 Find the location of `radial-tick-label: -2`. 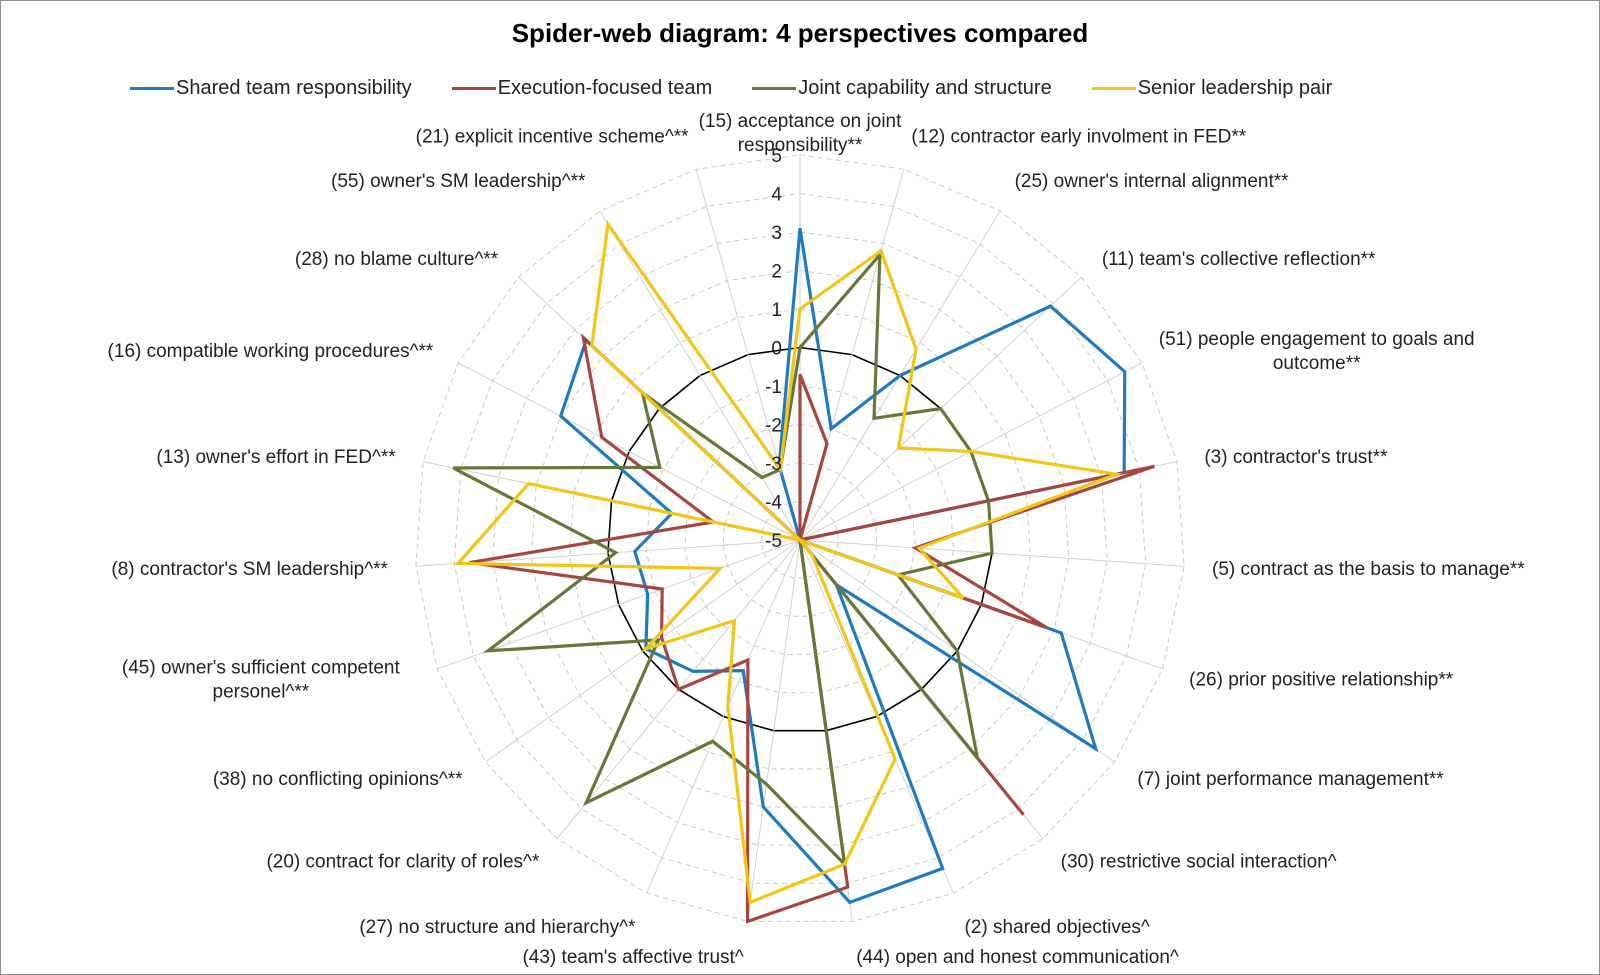

radial-tick-label: -2 is located at coordinates (773, 426).